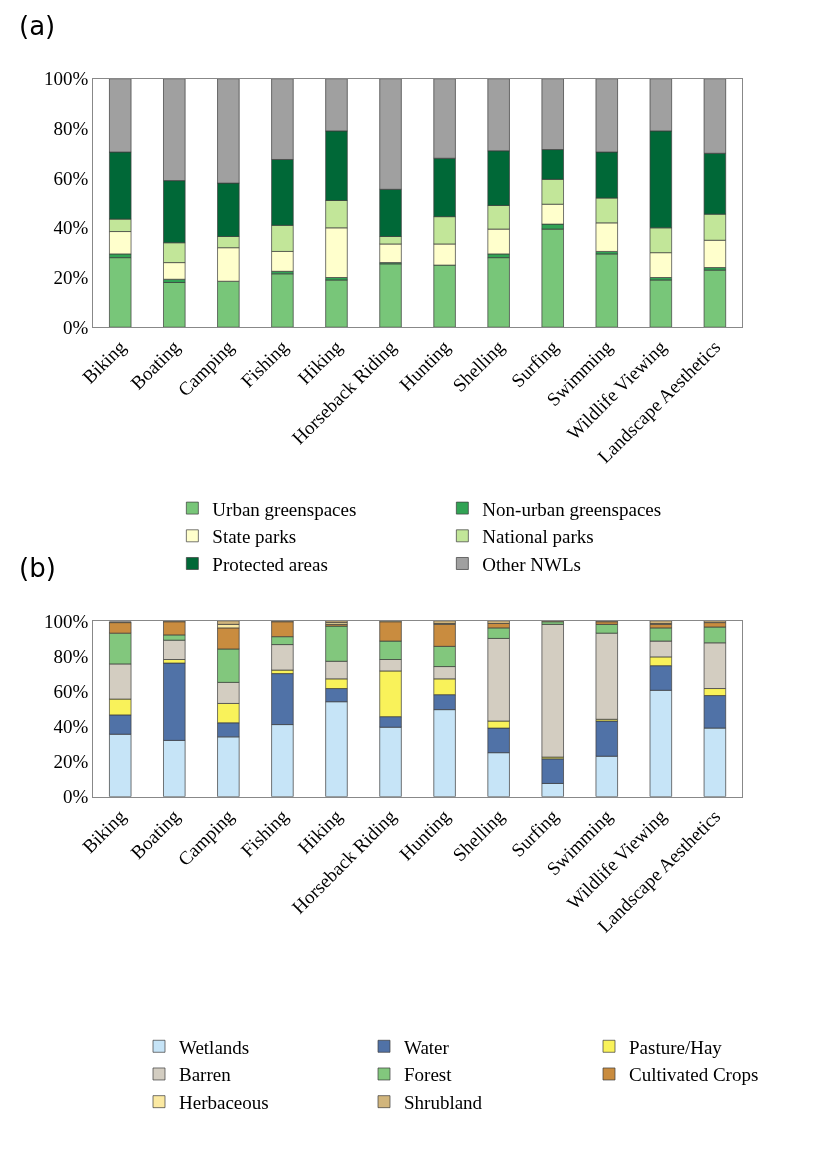 The image size is (814, 1171). What do you see at coordinates (572, 509) in the screenshot?
I see `legend-label: Non-urban greenspaces` at bounding box center [572, 509].